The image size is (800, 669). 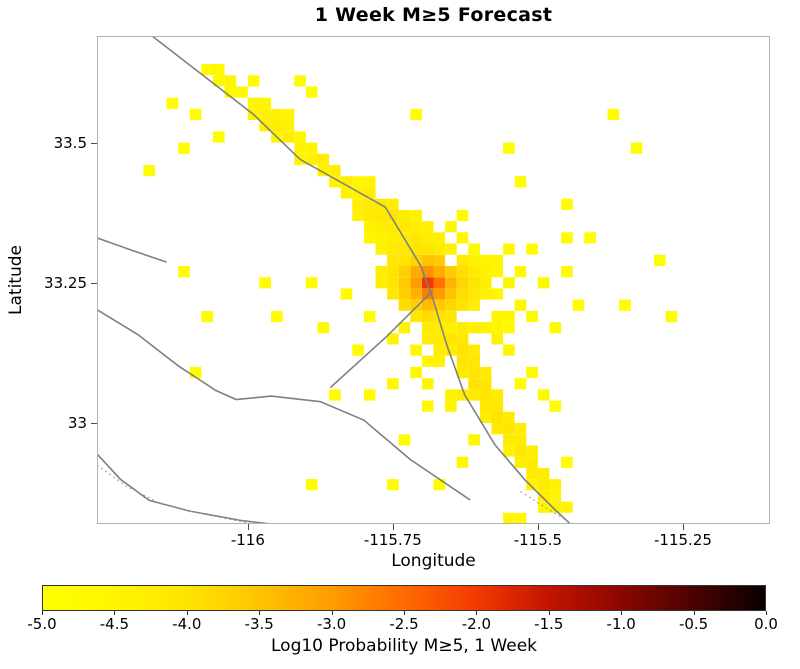 I want to click on y-tick-label: 33.5, so click(x=70, y=142).